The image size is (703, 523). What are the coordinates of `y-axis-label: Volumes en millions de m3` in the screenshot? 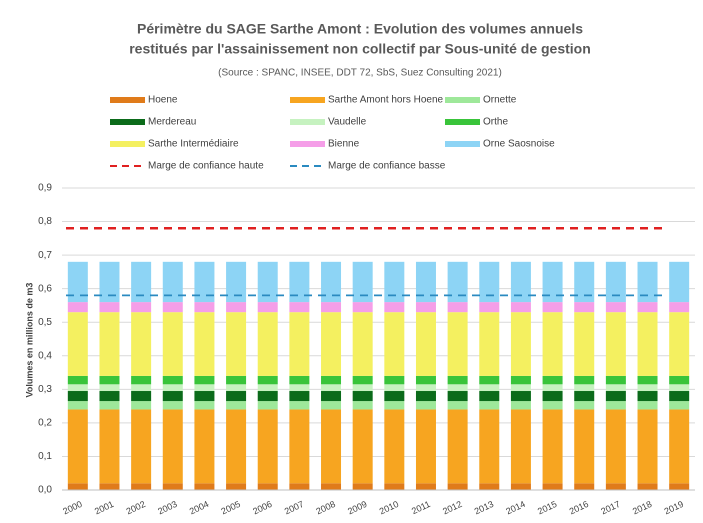 It's located at (29, 340).